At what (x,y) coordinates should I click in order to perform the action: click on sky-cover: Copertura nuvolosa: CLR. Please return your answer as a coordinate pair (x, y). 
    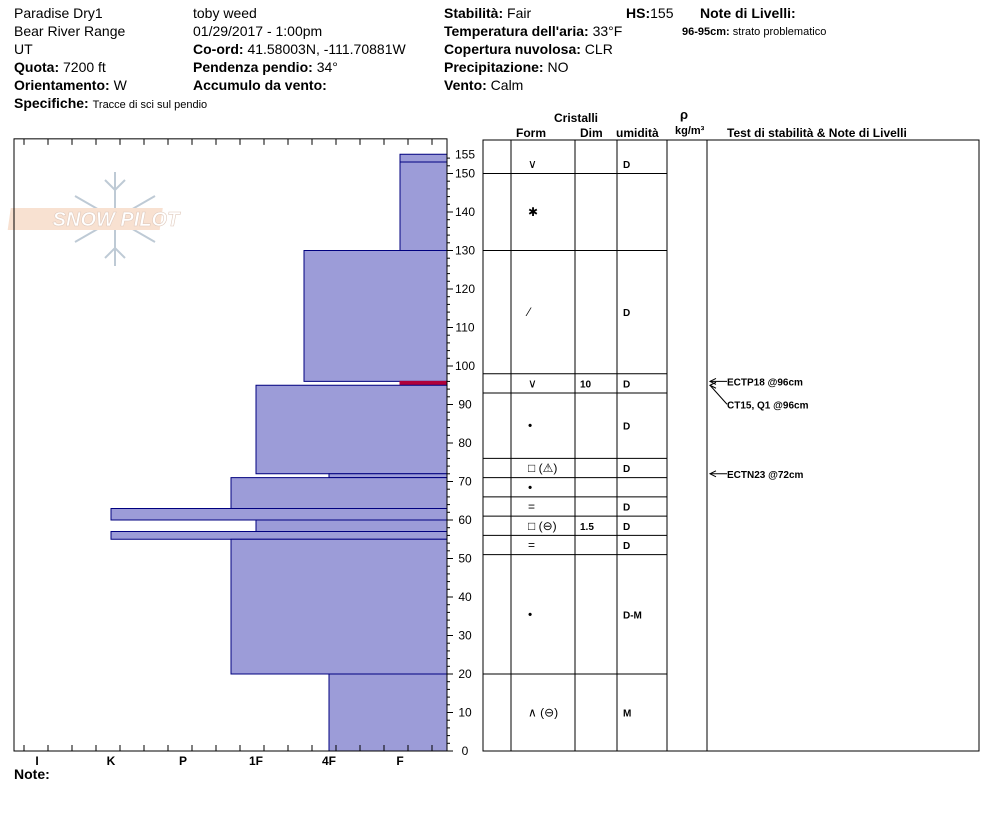
    Looking at the image, I should click on (528, 49).